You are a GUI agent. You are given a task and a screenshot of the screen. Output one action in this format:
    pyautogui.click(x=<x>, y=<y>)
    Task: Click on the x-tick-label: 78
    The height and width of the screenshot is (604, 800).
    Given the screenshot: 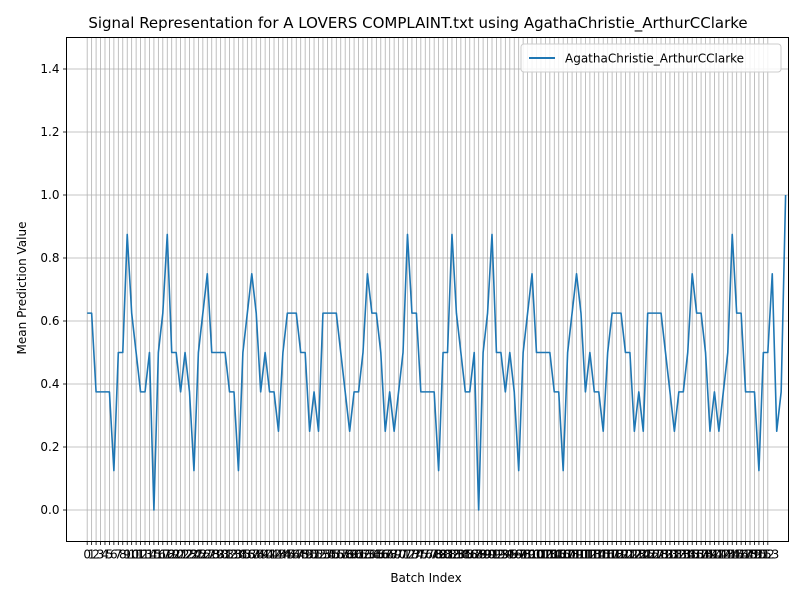 What is the action you would take?
    pyautogui.click(x=434, y=555)
    